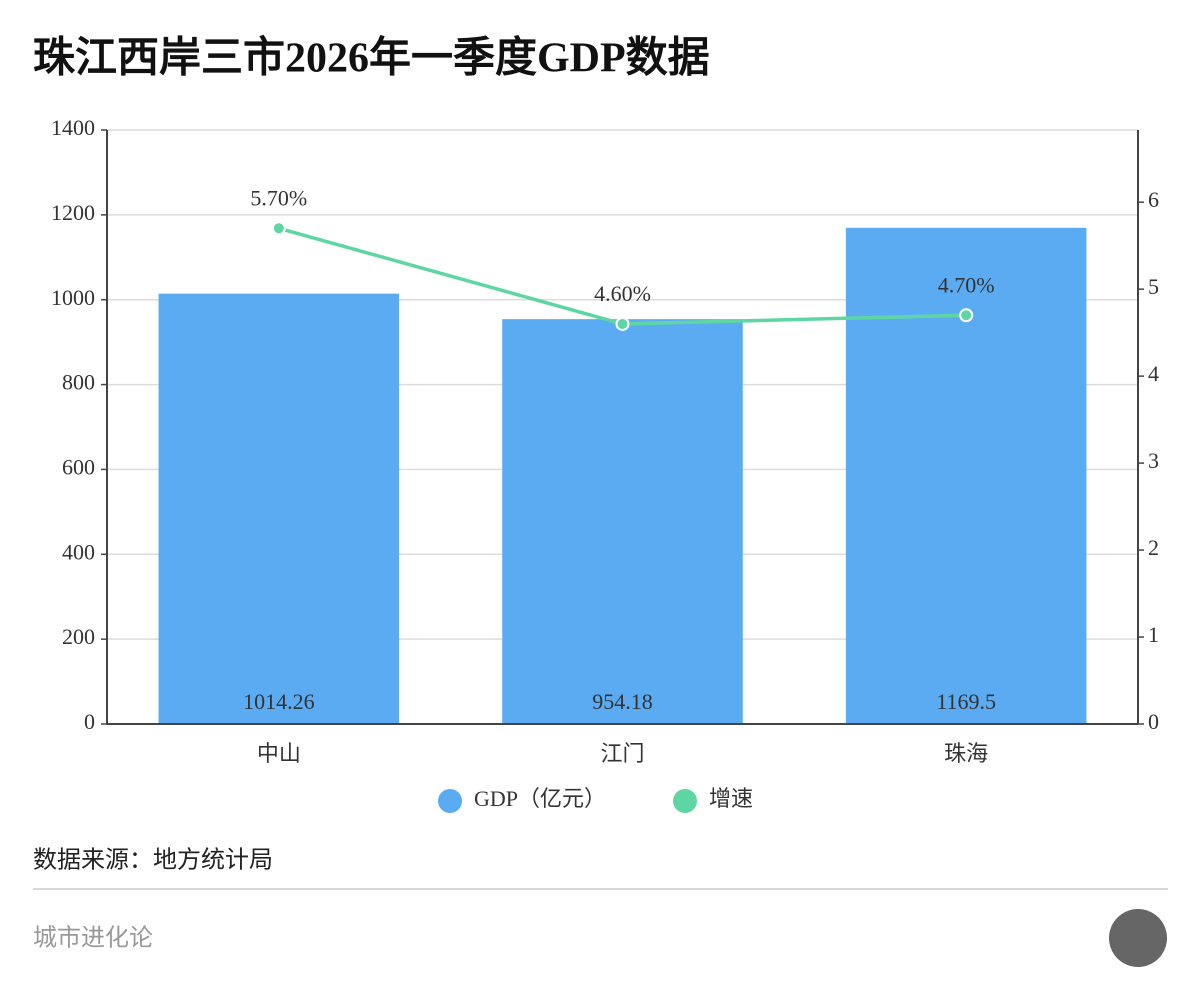  What do you see at coordinates (78, 466) in the screenshot?
I see `y-tick-label: 600` at bounding box center [78, 466].